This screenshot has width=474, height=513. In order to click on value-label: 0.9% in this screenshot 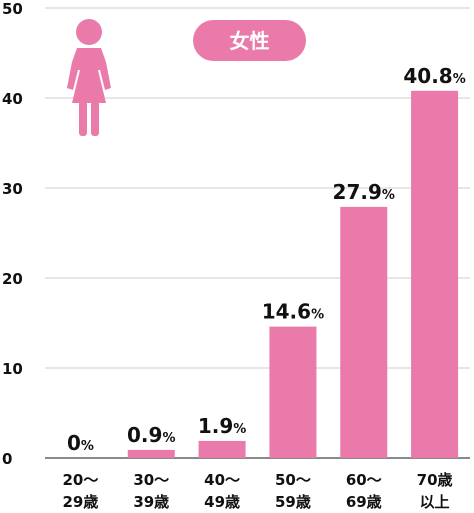, I will do `click(151, 435)`.